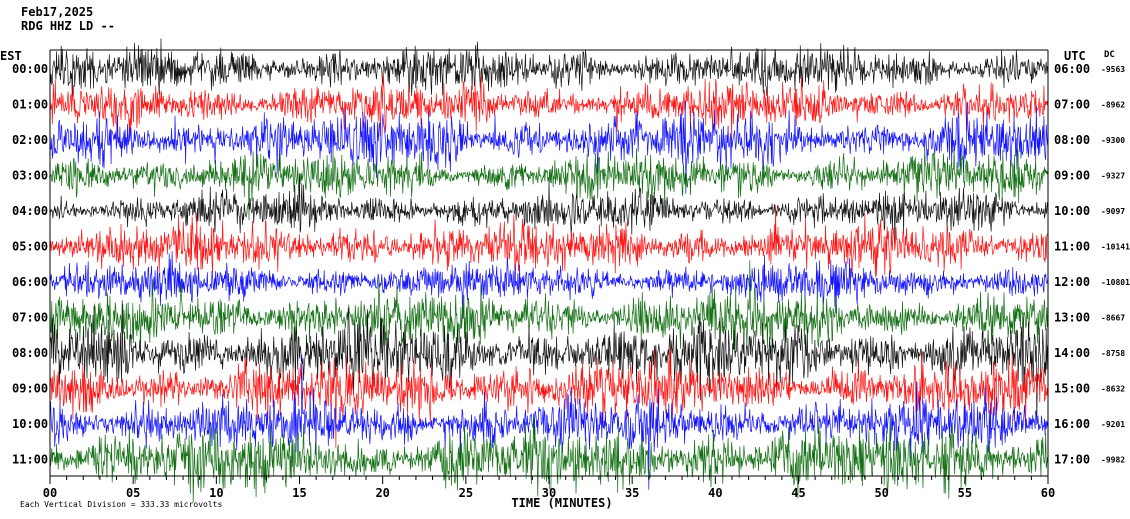  Describe the element at coordinates (30, 353) in the screenshot. I see `est-row-label: 08:00` at that location.